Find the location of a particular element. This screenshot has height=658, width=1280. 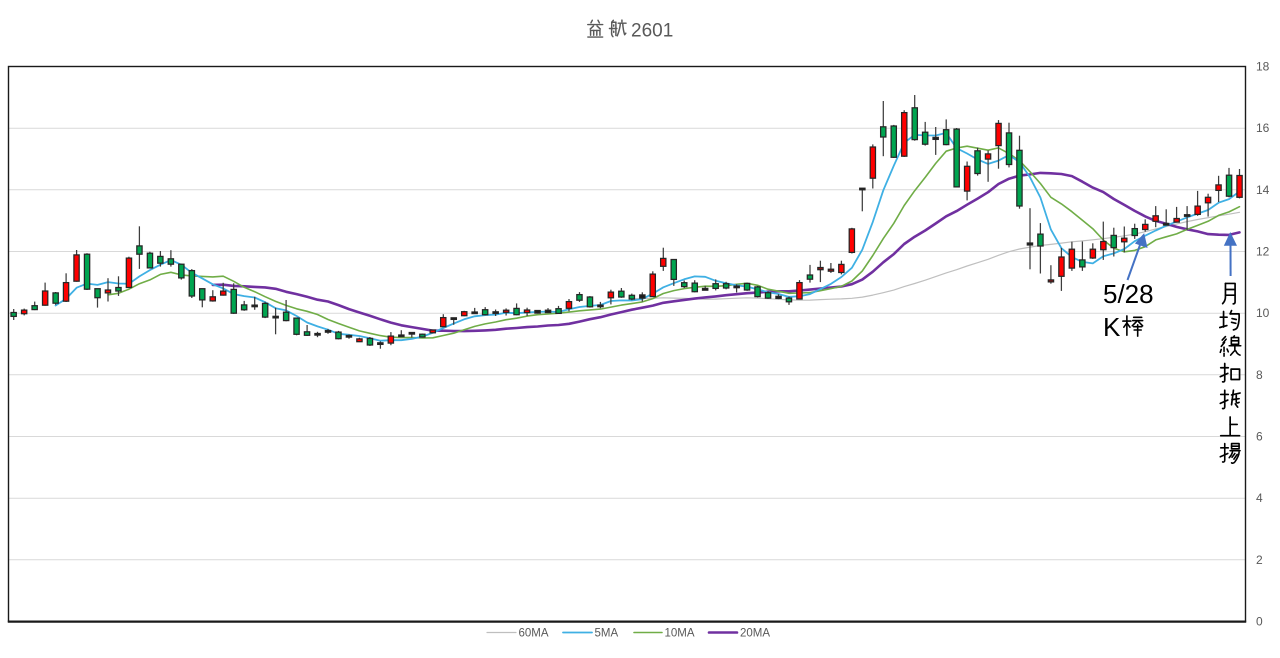

svg-text: 10 is located at coordinates (1263, 313).